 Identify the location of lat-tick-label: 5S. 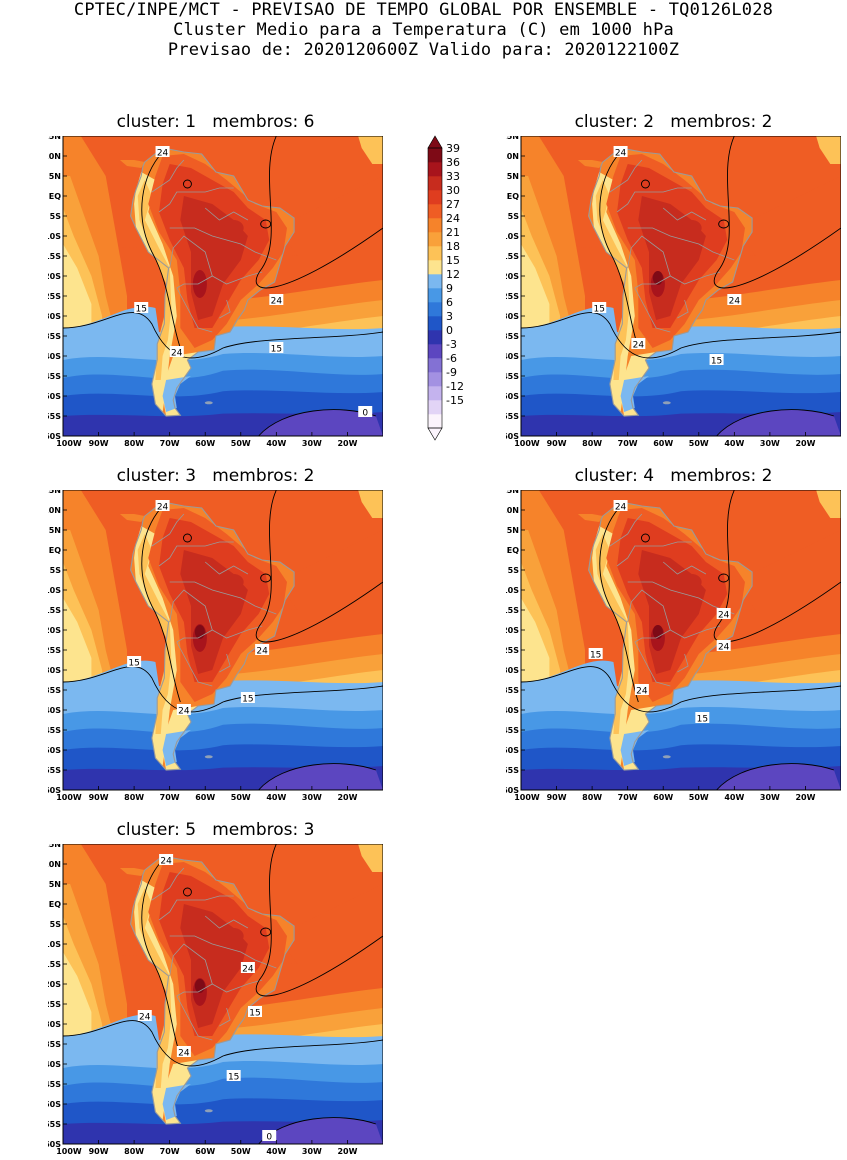
(514, 570).